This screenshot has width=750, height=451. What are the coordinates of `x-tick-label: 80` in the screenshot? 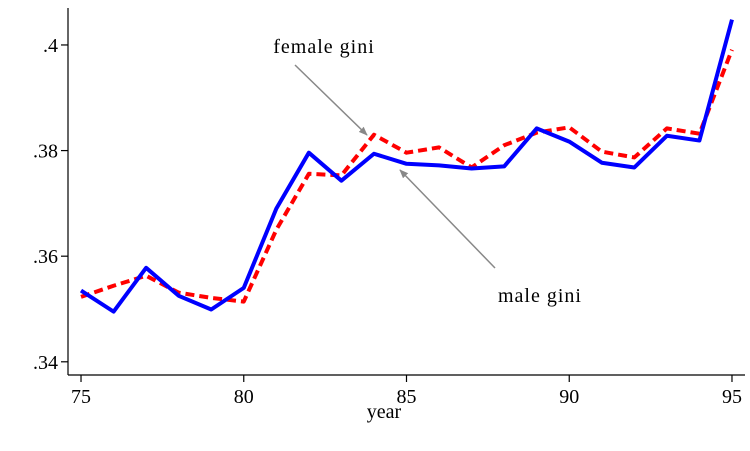 It's located at (244, 397).